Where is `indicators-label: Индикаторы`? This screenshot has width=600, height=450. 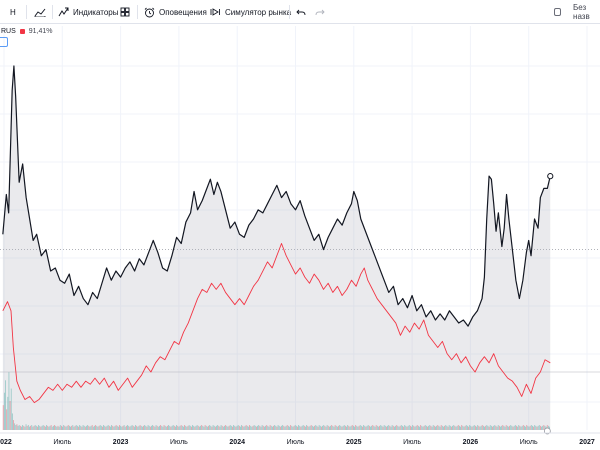
indicators-label: Индикаторы is located at coordinates (96, 12).